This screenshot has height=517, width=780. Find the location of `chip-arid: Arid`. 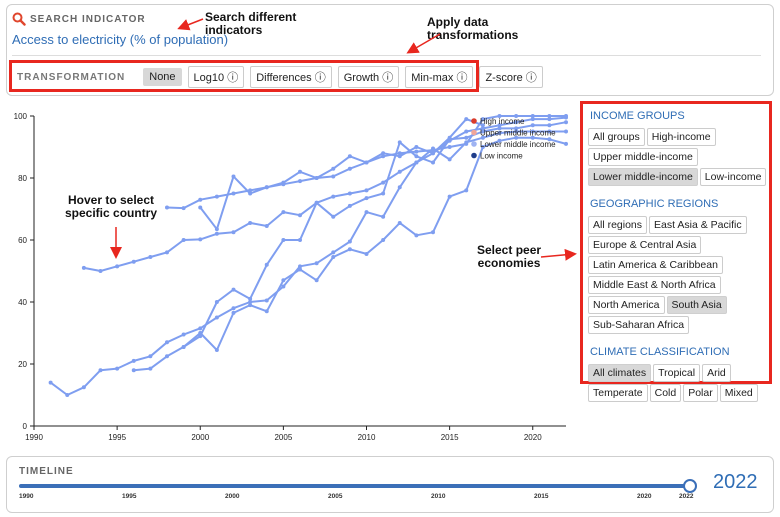

chip-arid: Arid is located at coordinates (716, 373).